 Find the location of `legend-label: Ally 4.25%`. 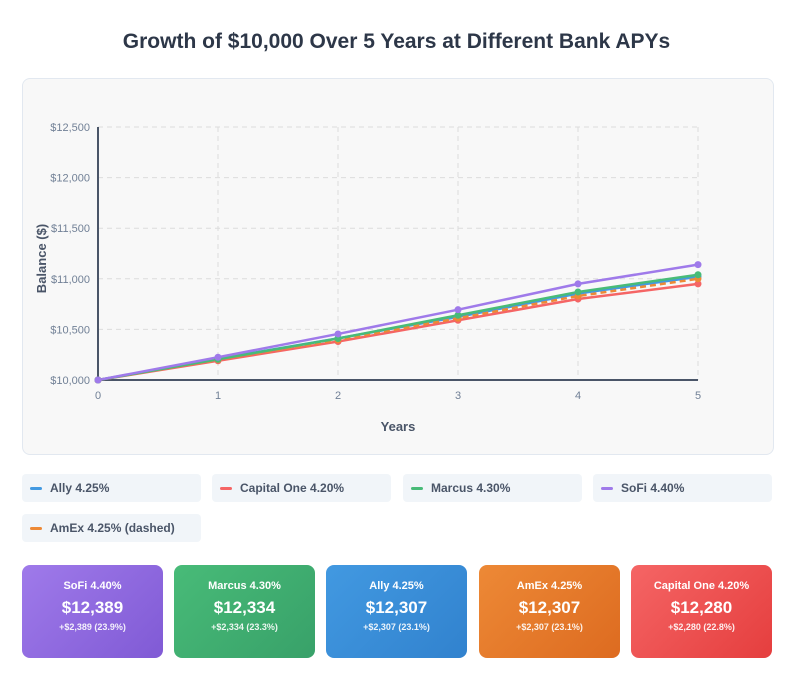

legend-label: Ally 4.25% is located at coordinates (80, 488).